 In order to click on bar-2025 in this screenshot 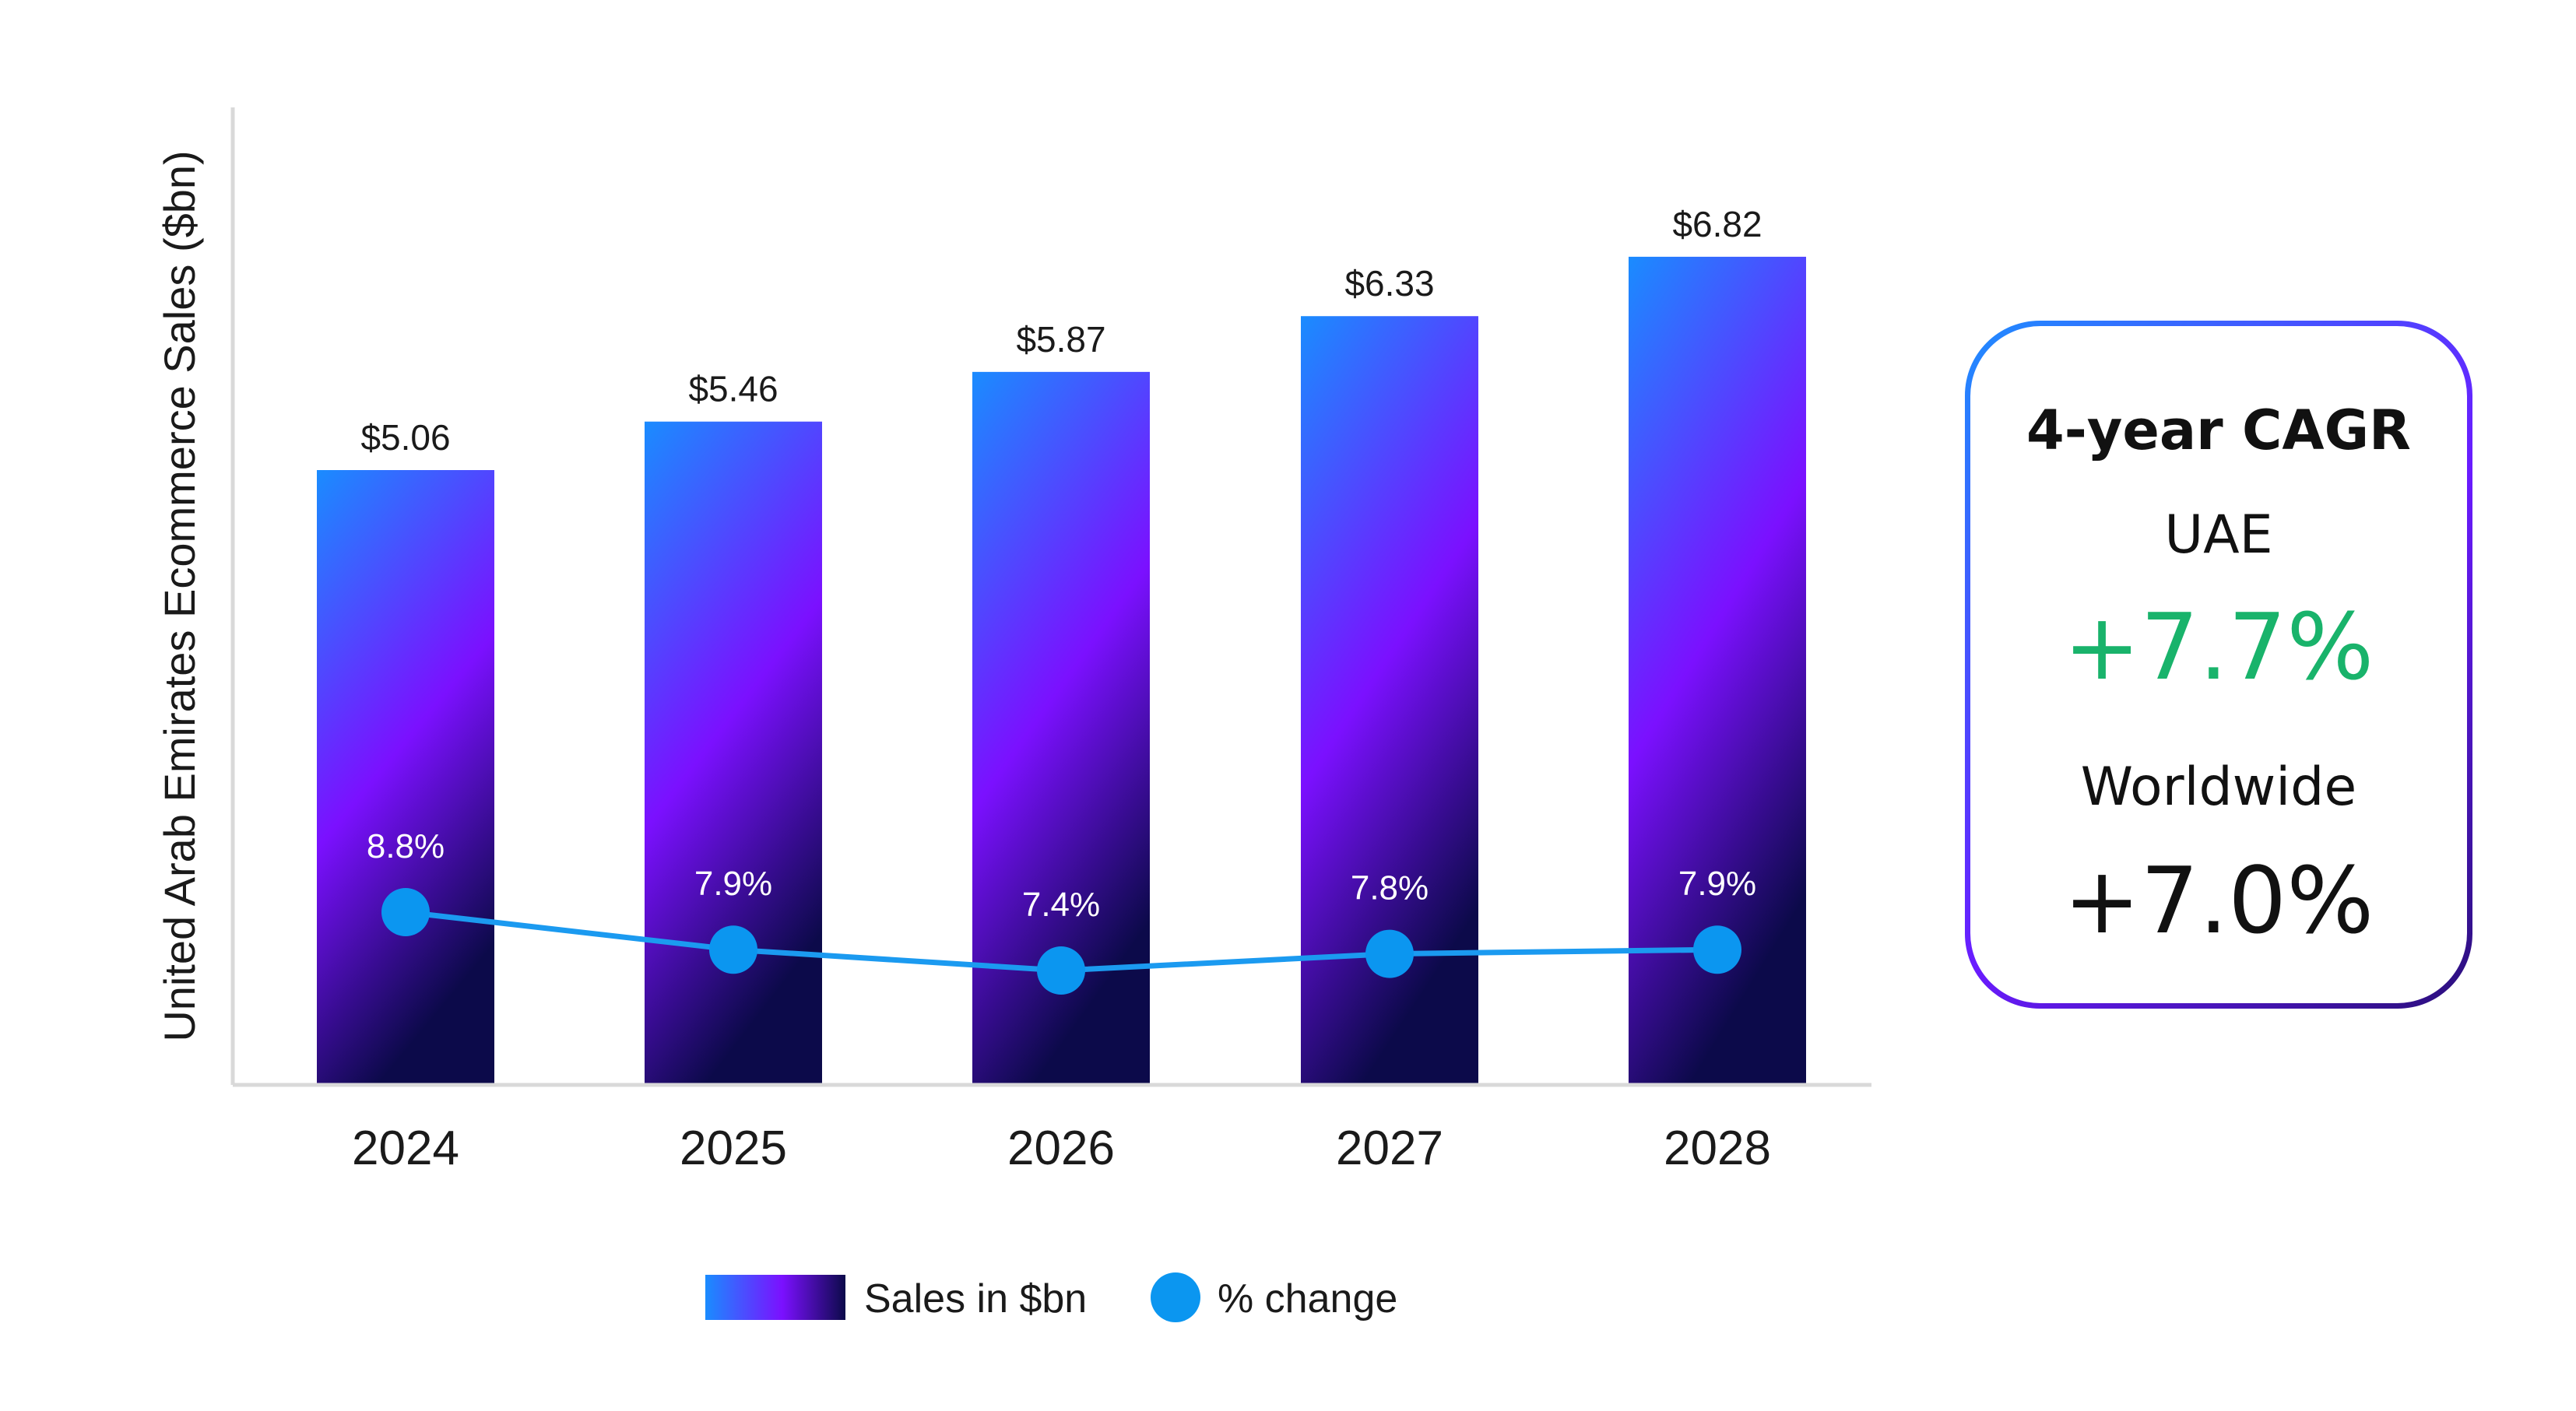, I will do `click(733, 752)`.